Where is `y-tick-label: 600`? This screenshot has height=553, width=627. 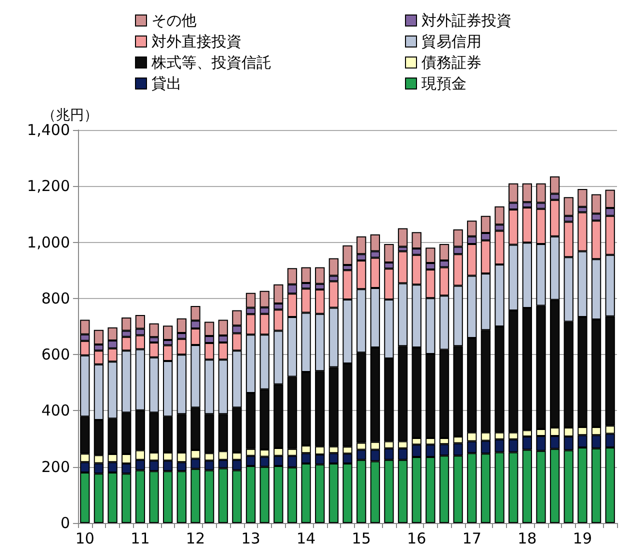 y-tick-label: 600 is located at coordinates (55, 355).